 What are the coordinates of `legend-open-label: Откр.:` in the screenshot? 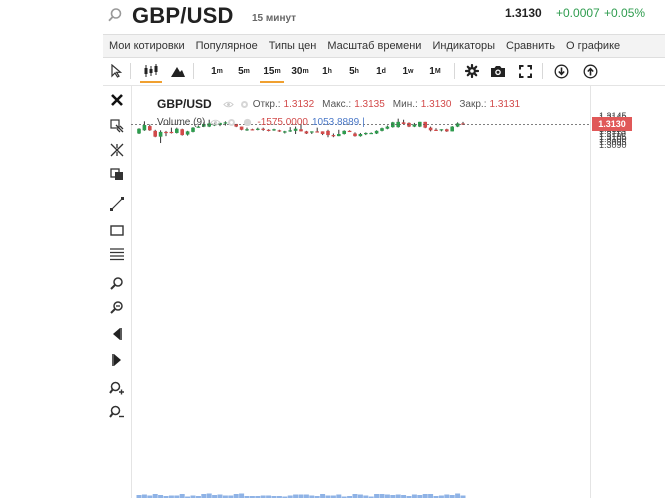 It's located at (266, 104).